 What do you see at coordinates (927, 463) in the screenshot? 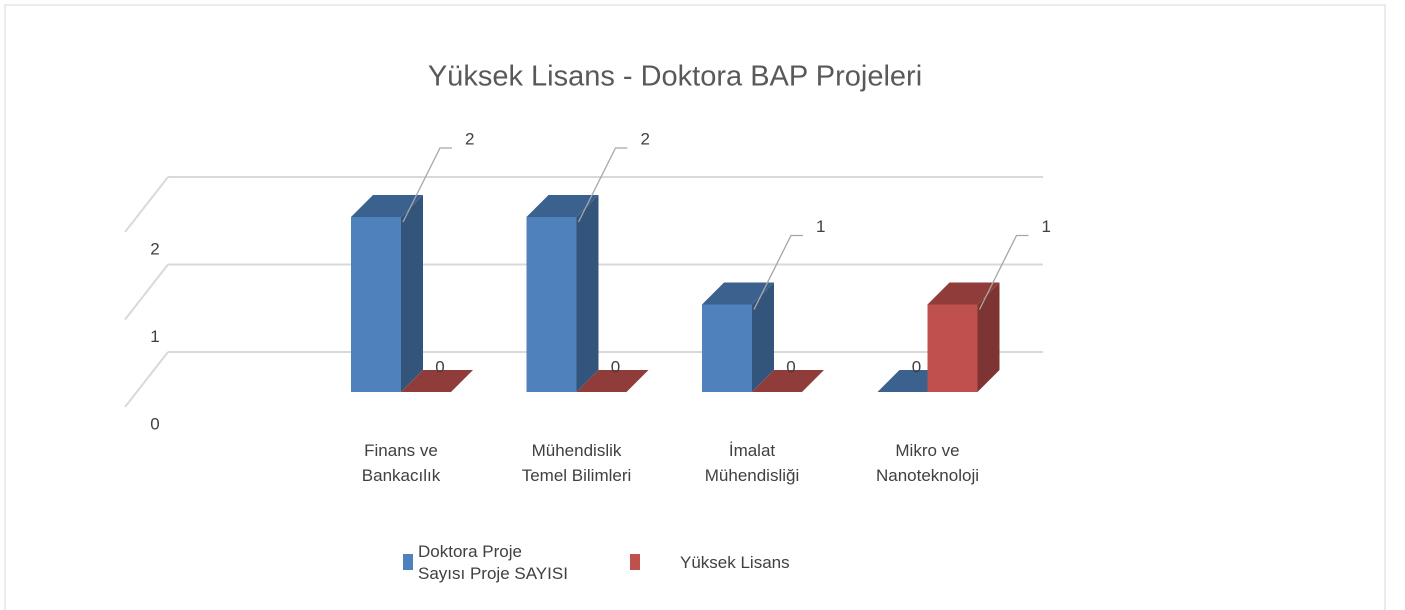
I see `x-tick-label: Mikro ve Nanoteknoloji` at bounding box center [927, 463].